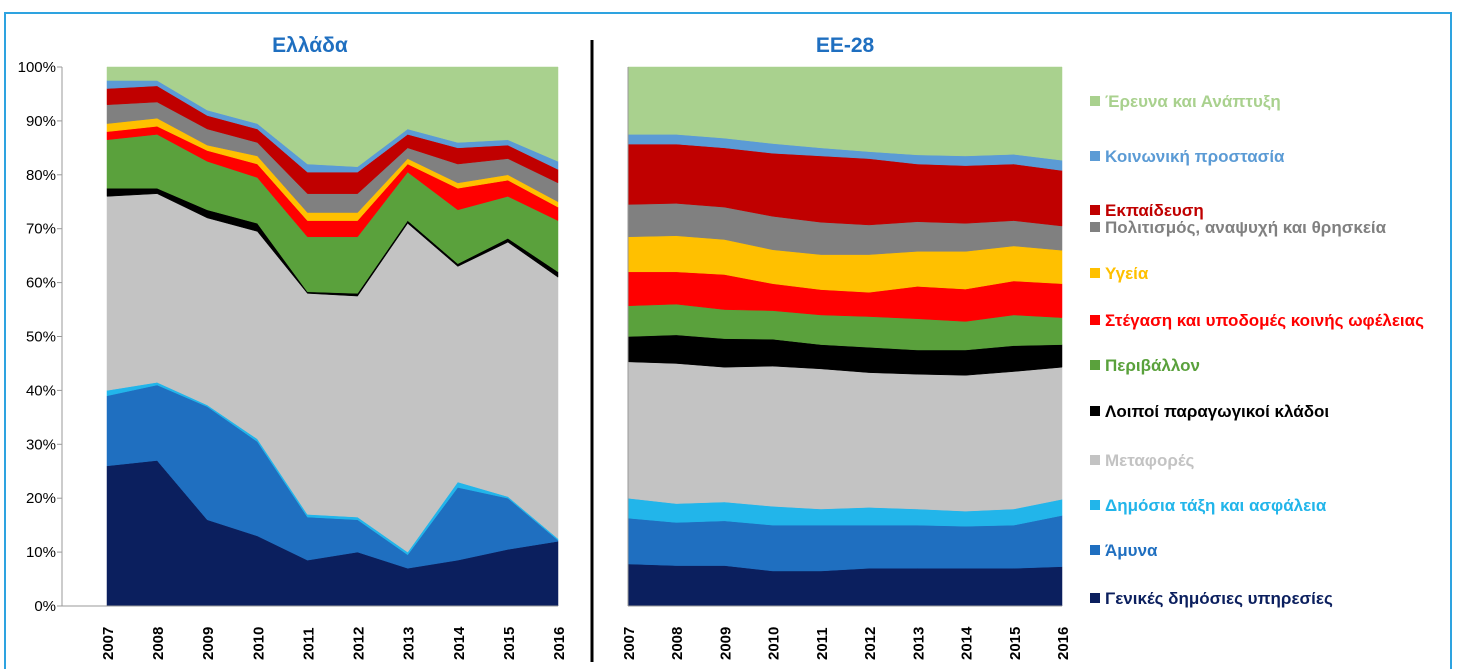  What do you see at coordinates (41, 337) in the screenshot?
I see `y-tick-label: 50%` at bounding box center [41, 337].